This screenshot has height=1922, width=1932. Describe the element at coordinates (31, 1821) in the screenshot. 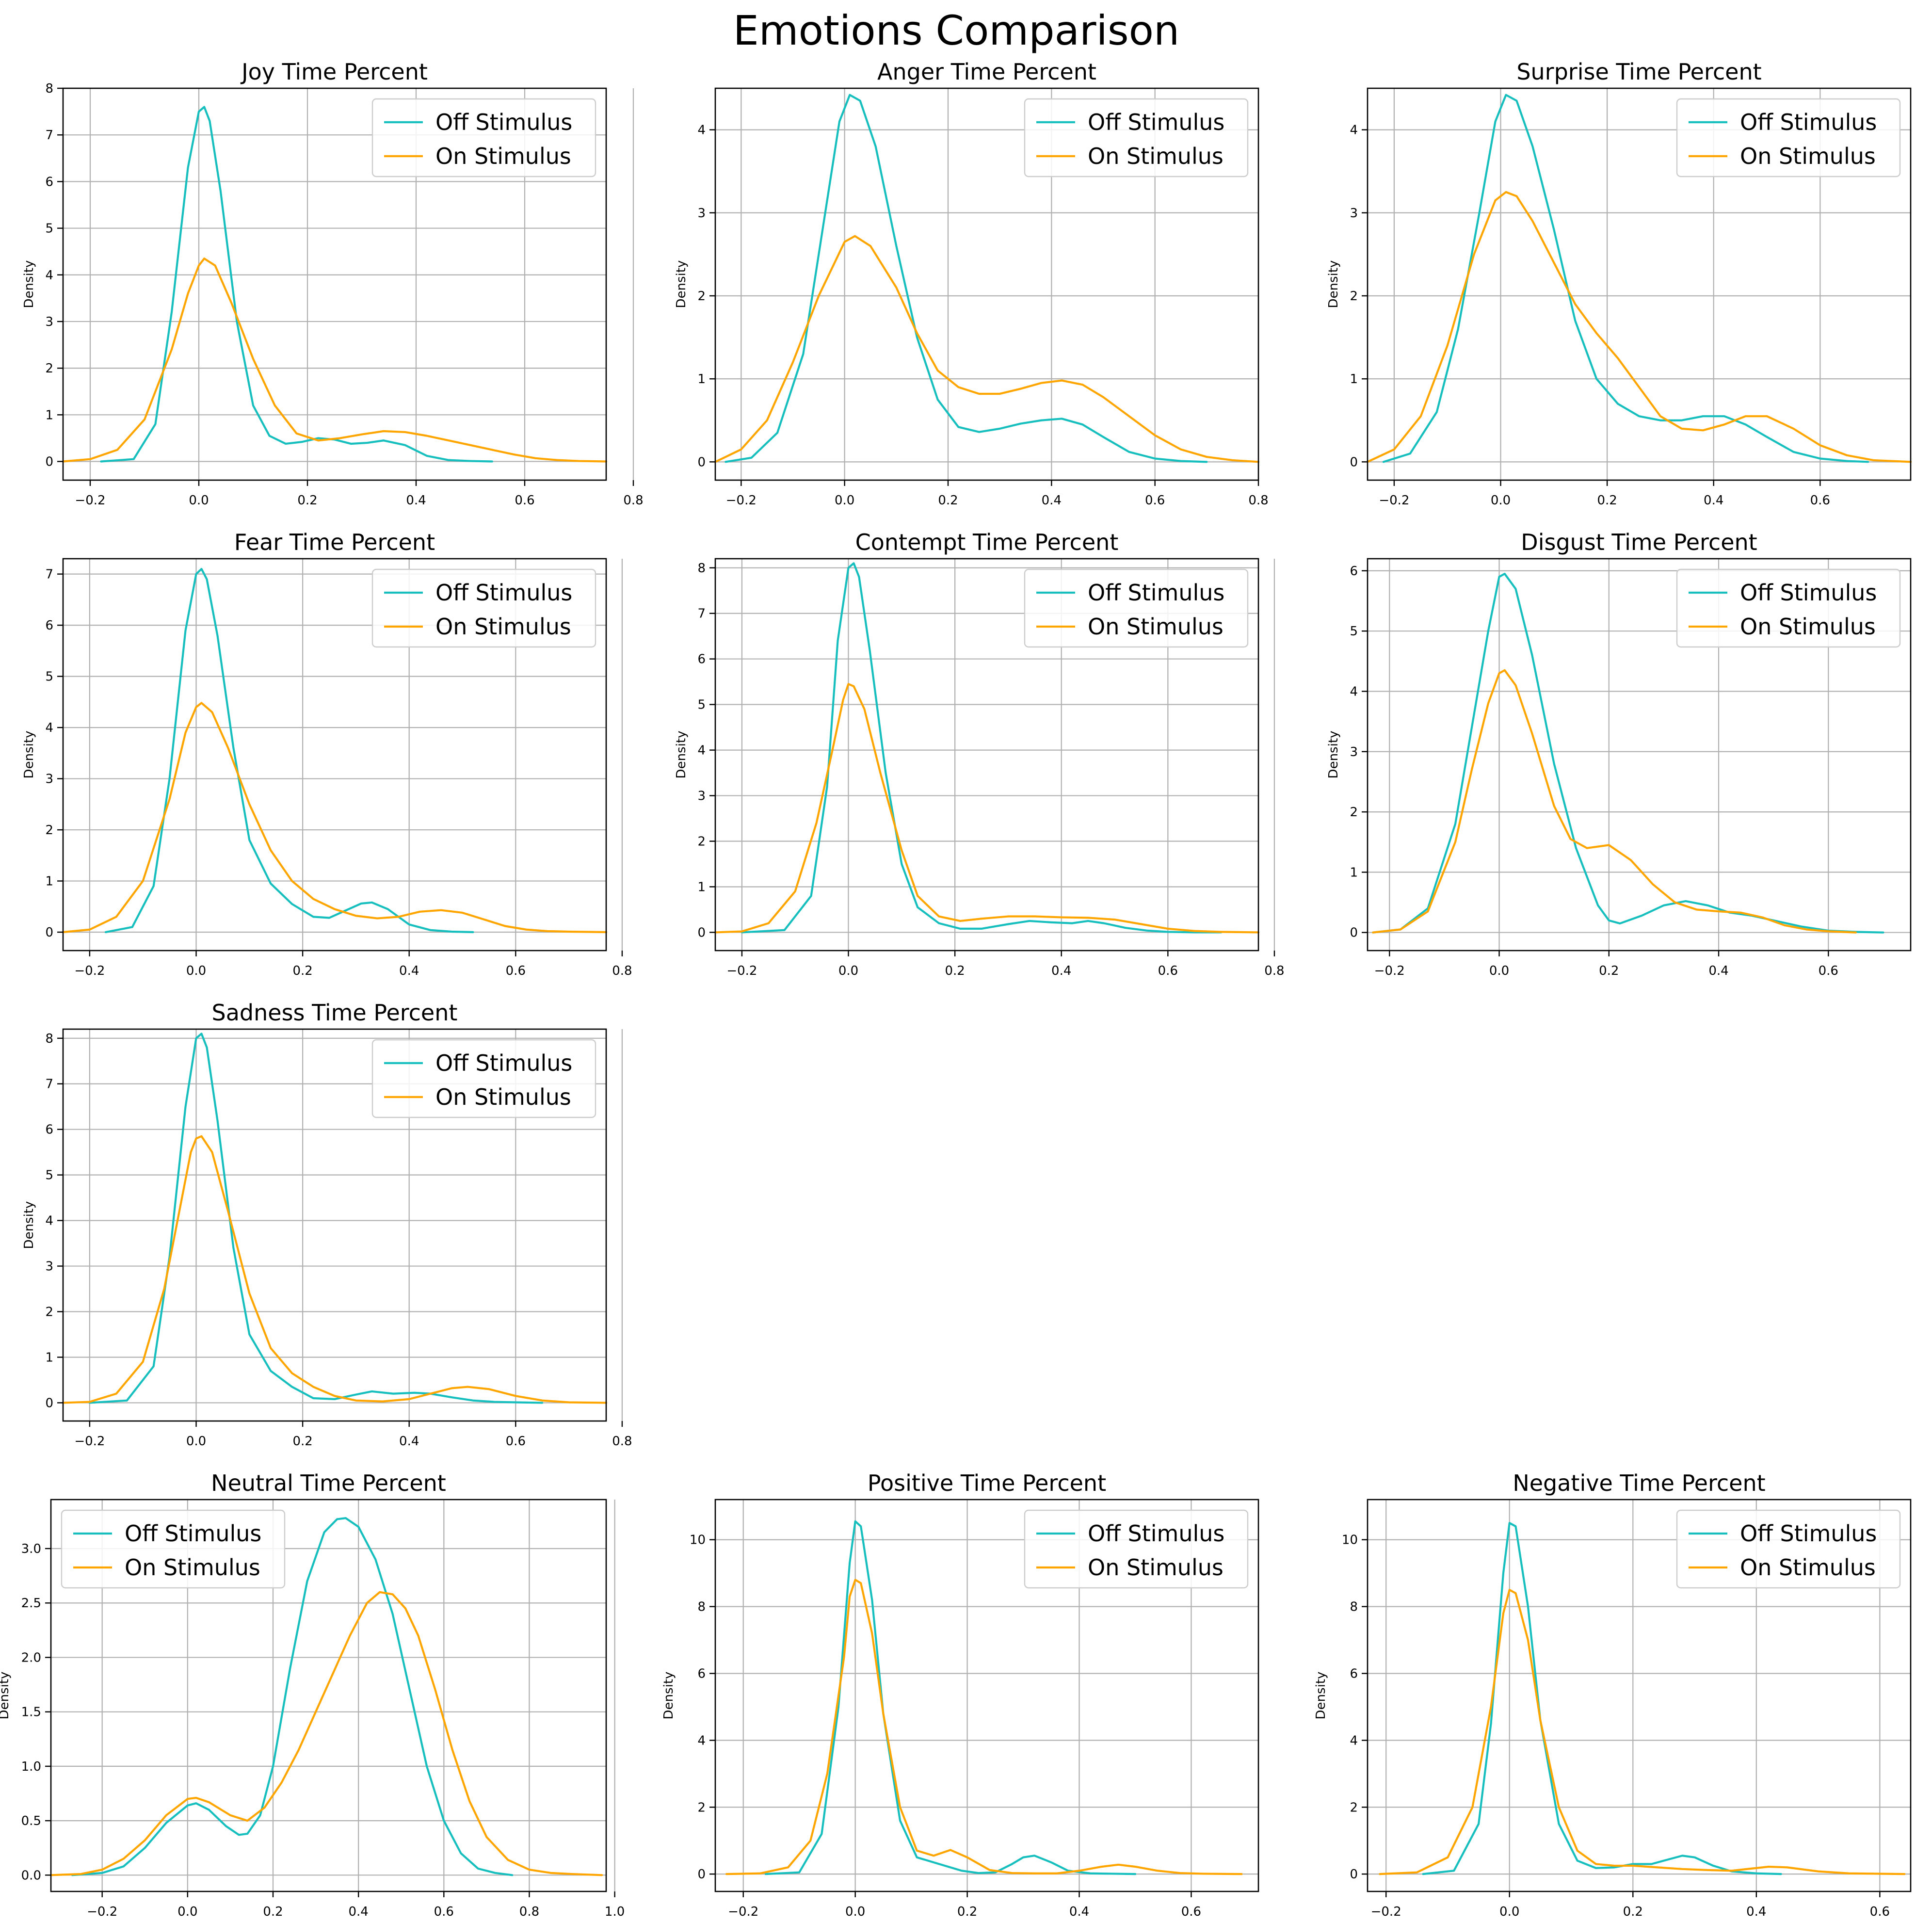

I see `y-tick-label: 0.5` at that location.